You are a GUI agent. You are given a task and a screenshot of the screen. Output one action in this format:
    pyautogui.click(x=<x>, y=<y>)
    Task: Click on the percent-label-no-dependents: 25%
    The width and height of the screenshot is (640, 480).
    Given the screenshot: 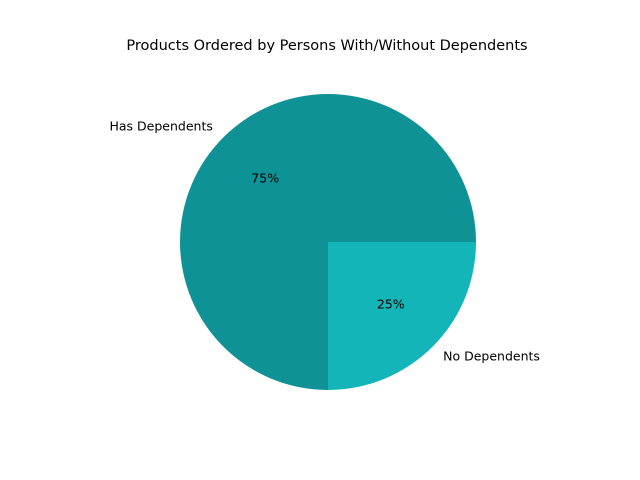 What is the action you would take?
    pyautogui.click(x=391, y=303)
    